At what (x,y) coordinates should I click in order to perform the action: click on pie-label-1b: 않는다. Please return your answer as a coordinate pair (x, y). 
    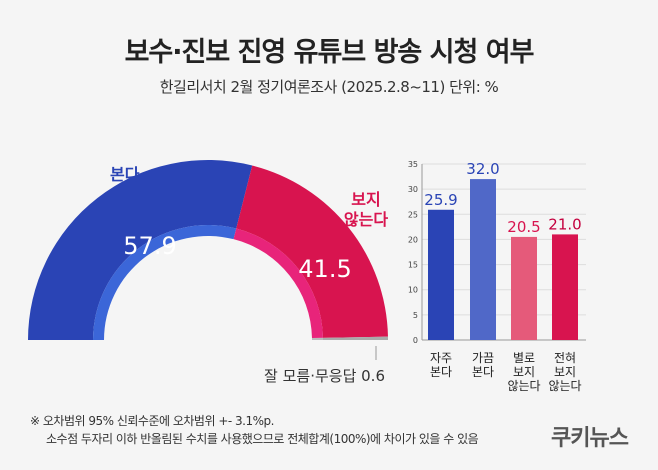
    Looking at the image, I should click on (366, 219).